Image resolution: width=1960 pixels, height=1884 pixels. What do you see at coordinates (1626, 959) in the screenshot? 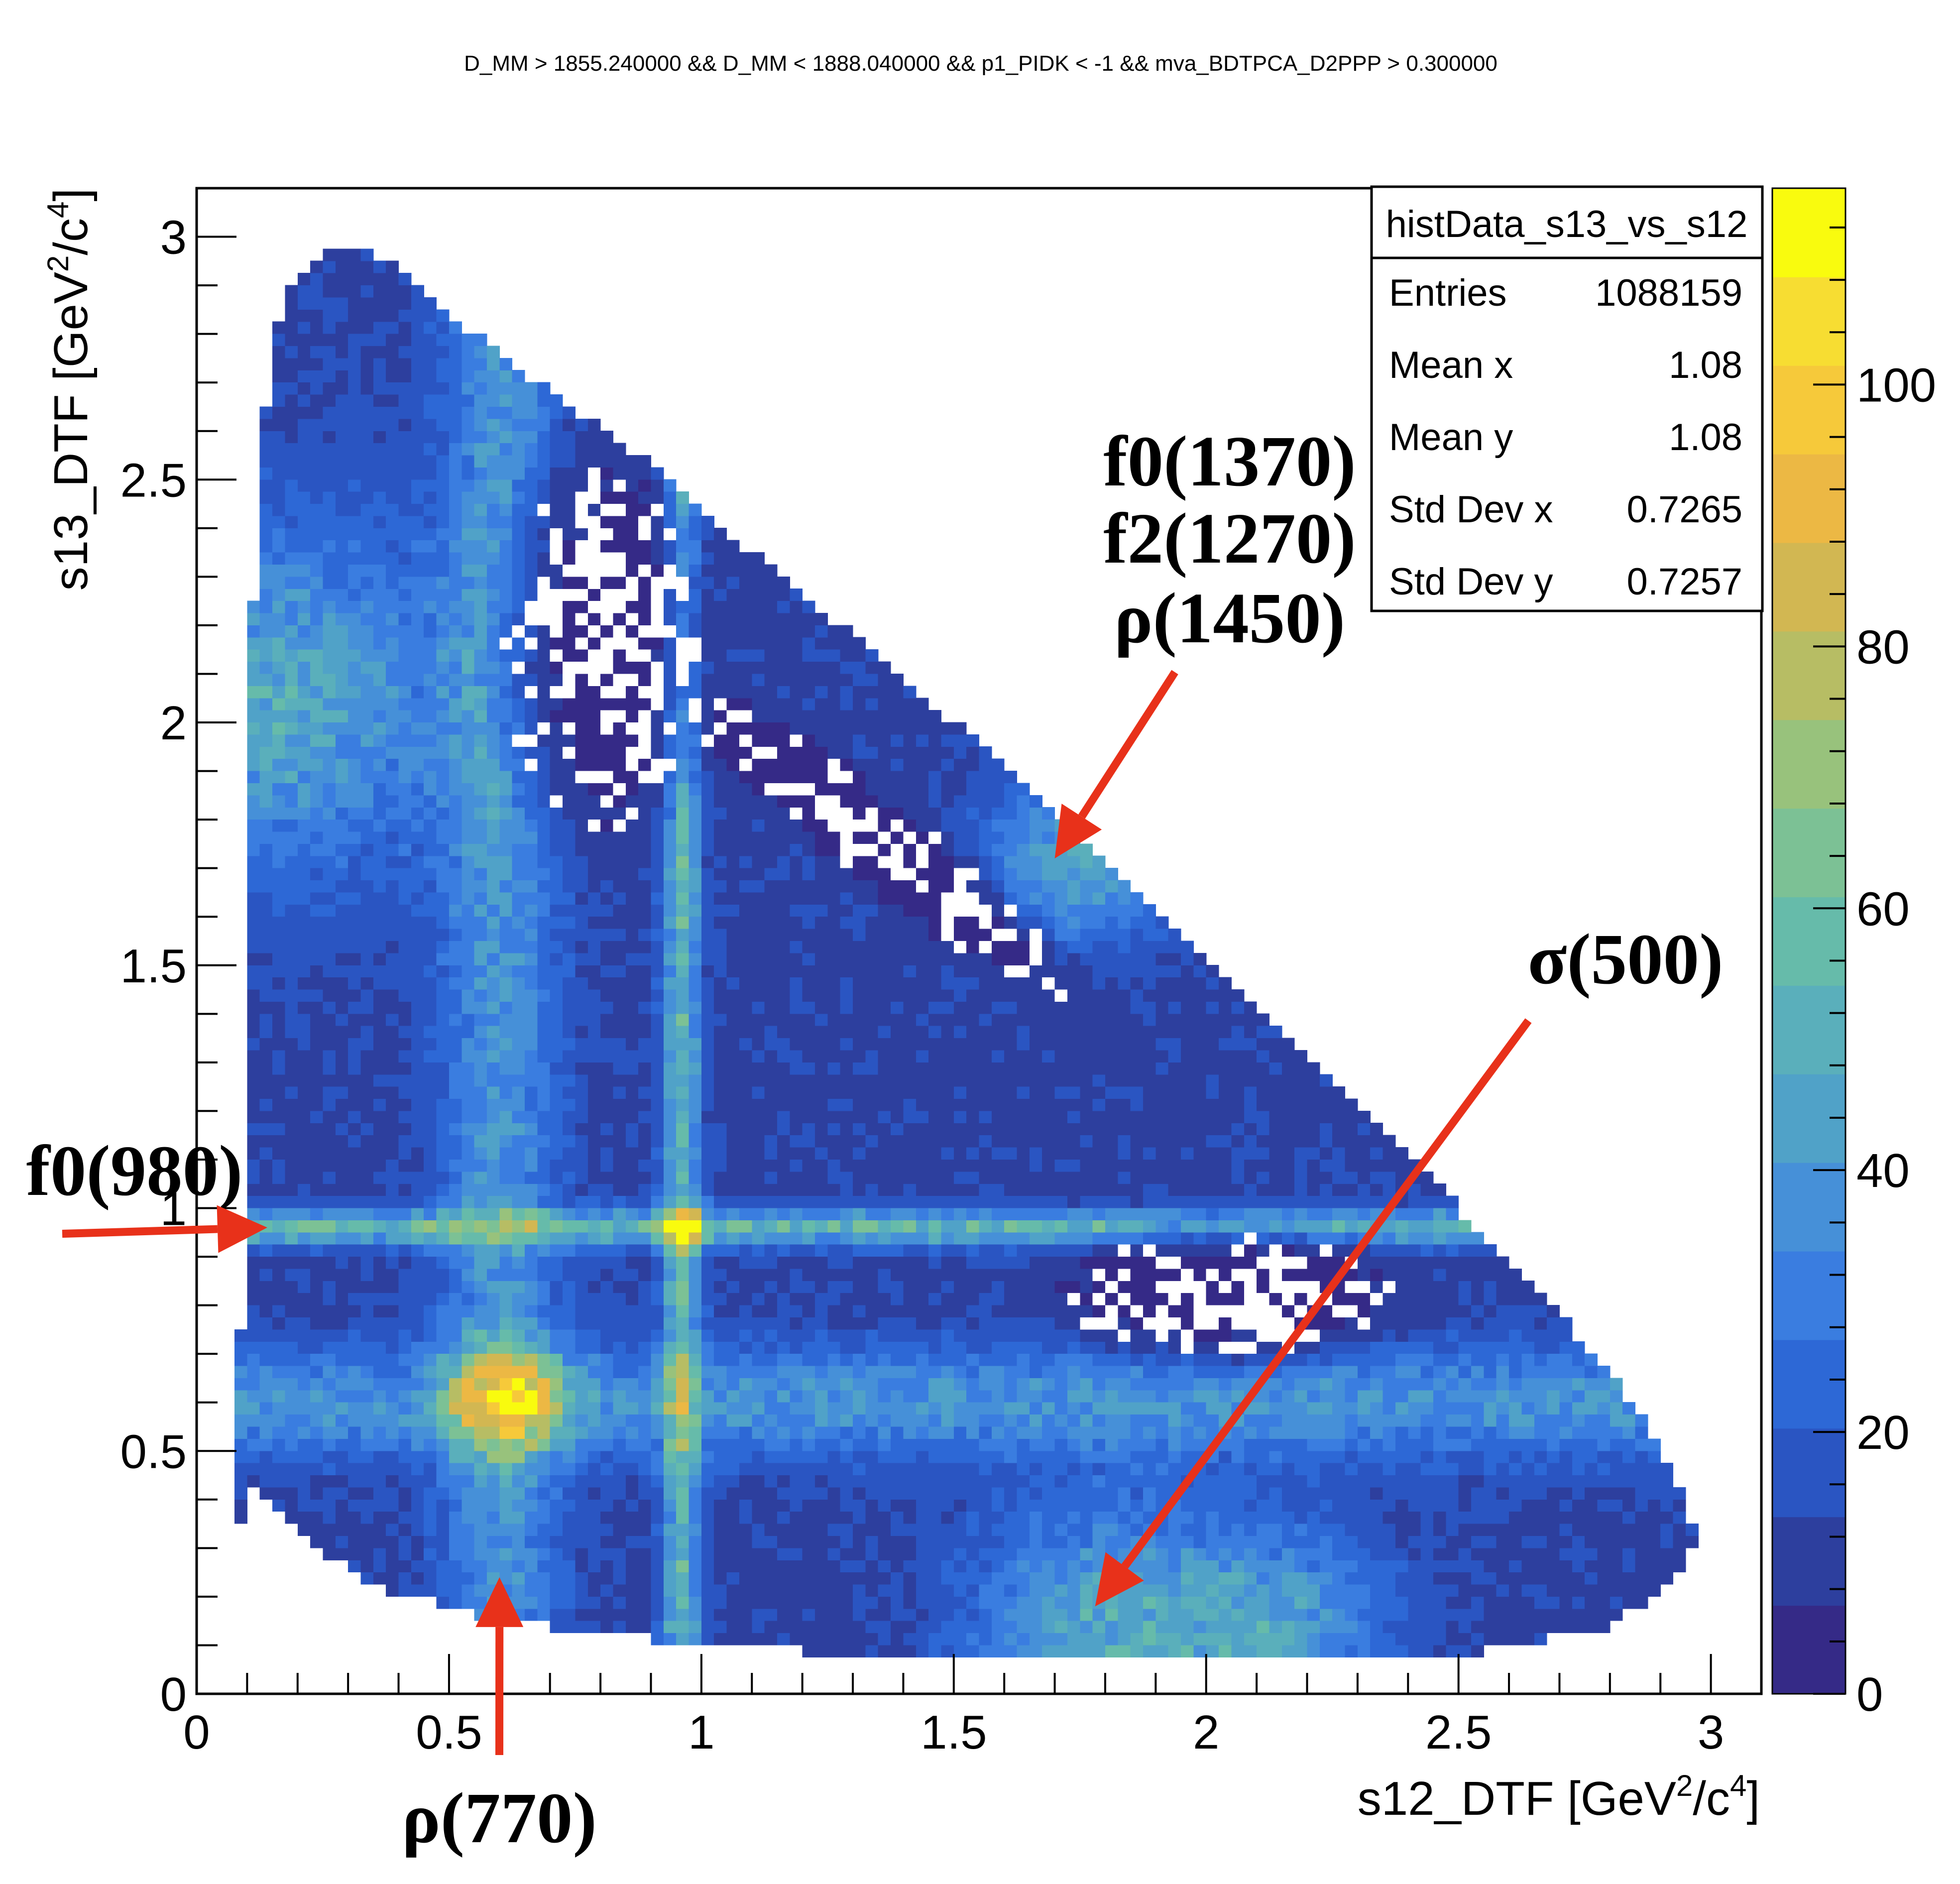
I see `annotation-label: σ(500)` at bounding box center [1626, 959].